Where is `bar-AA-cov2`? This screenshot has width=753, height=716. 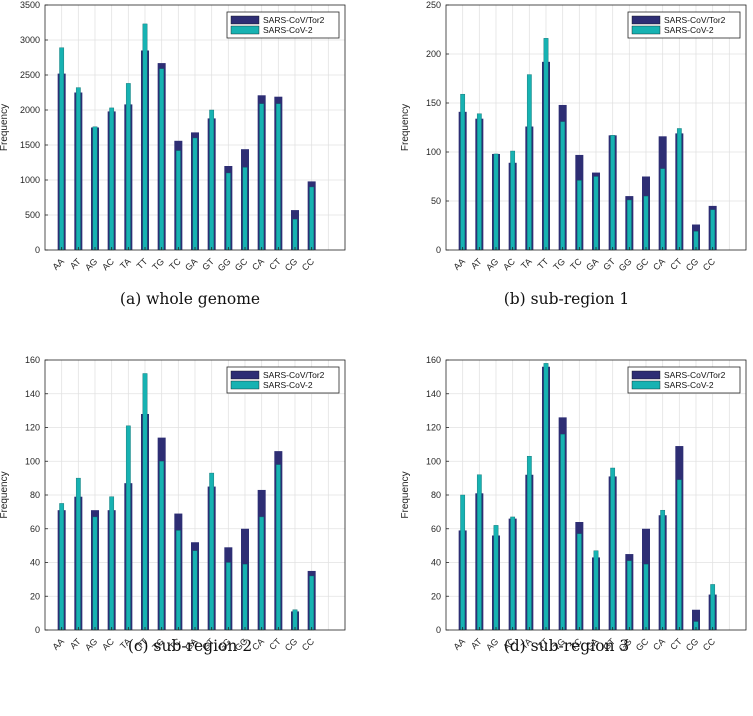
bar-AA-cov2 is located at coordinates (463, 172).